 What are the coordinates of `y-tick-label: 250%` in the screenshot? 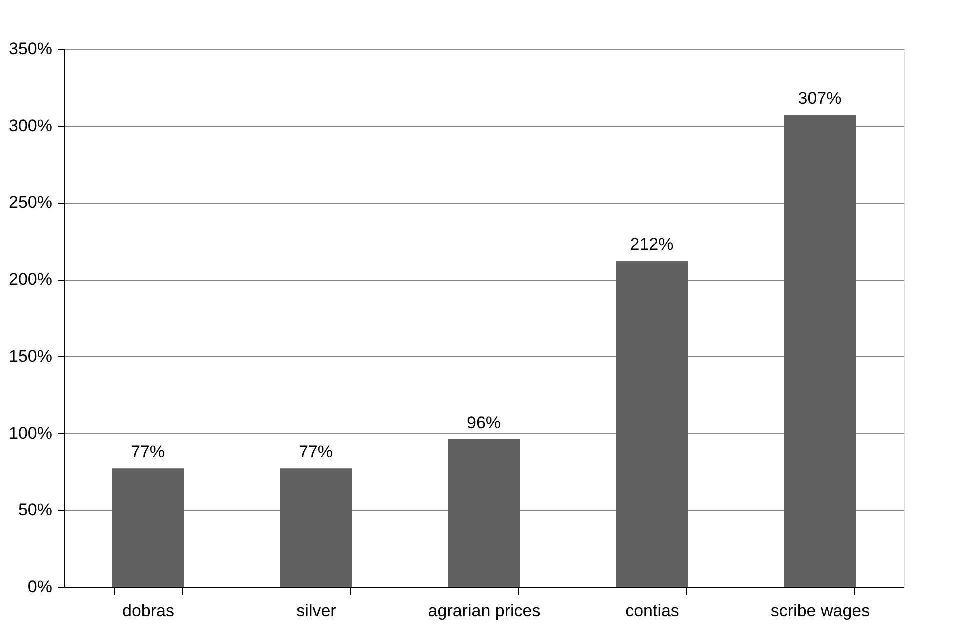 It's located at (30, 202).